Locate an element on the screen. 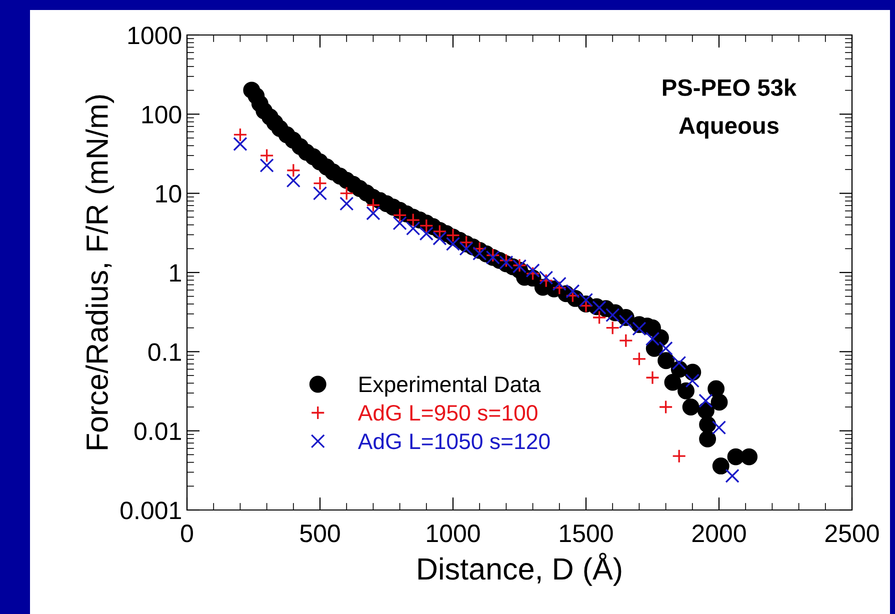 This screenshot has height=614, width=895. y-tick-label: 0.1 is located at coordinates (164, 352).